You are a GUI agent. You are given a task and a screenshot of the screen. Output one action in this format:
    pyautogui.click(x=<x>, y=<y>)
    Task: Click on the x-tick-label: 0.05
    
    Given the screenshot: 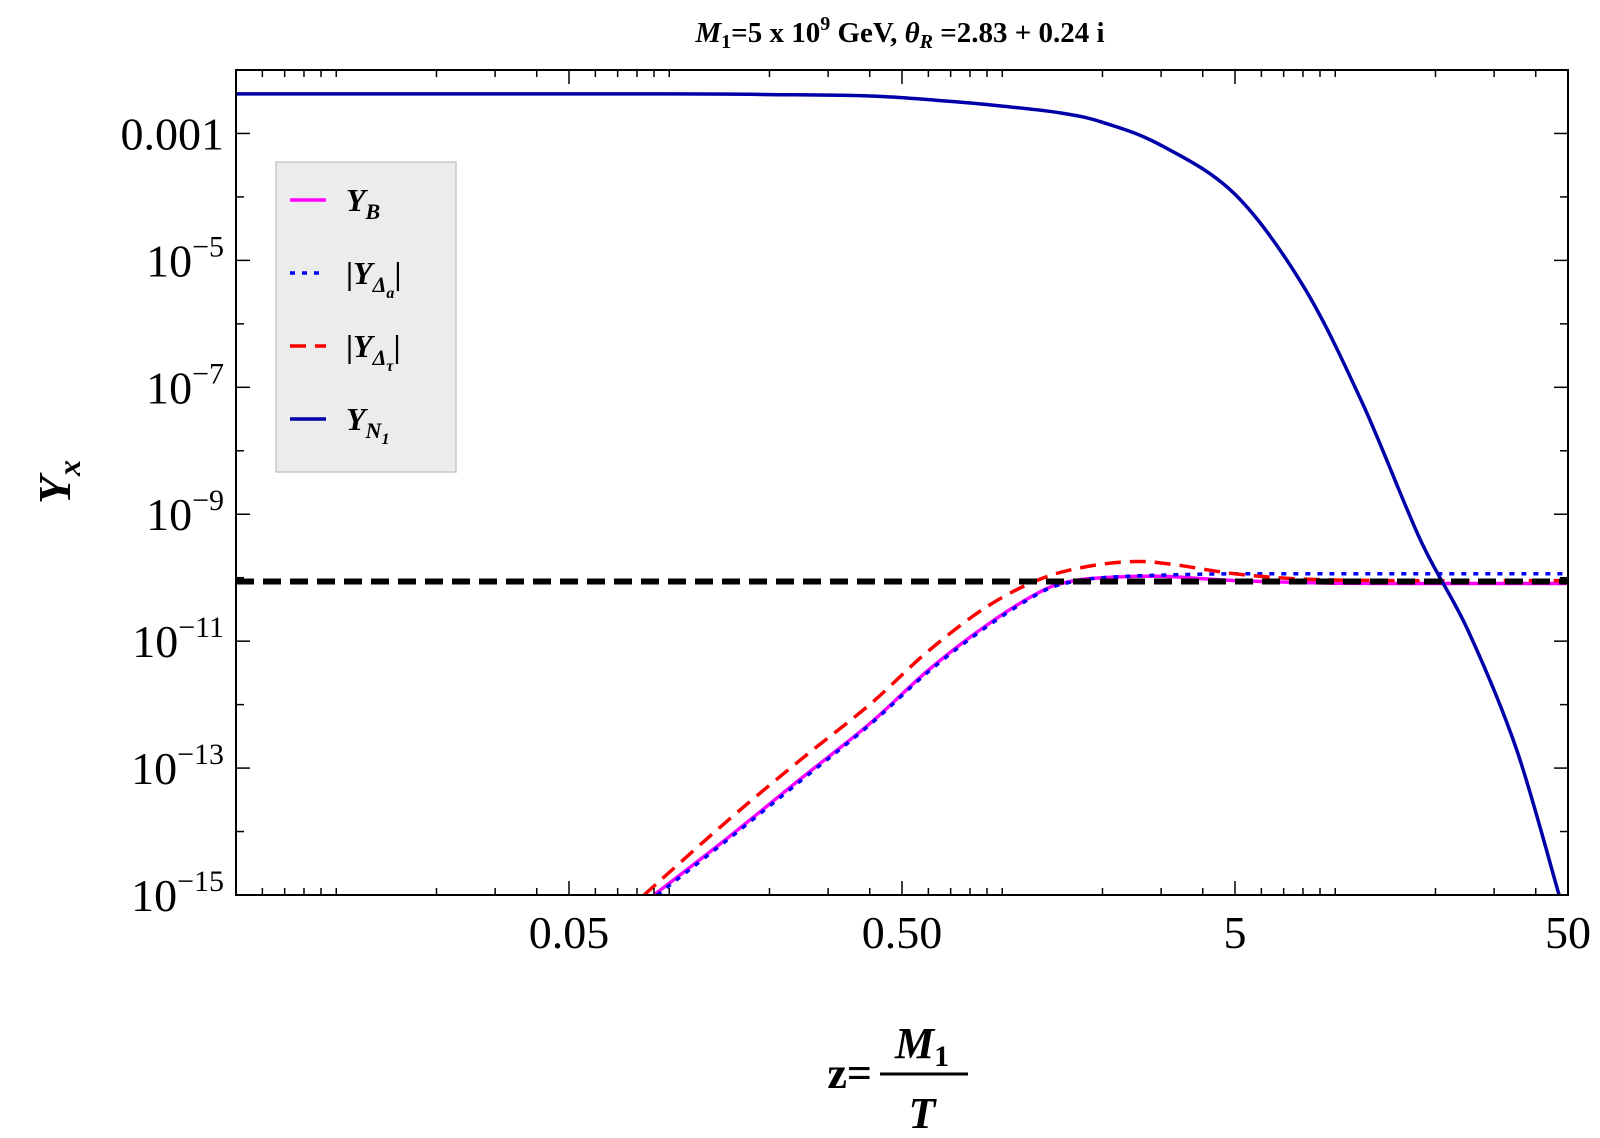 What is the action you would take?
    pyautogui.click(x=569, y=932)
    